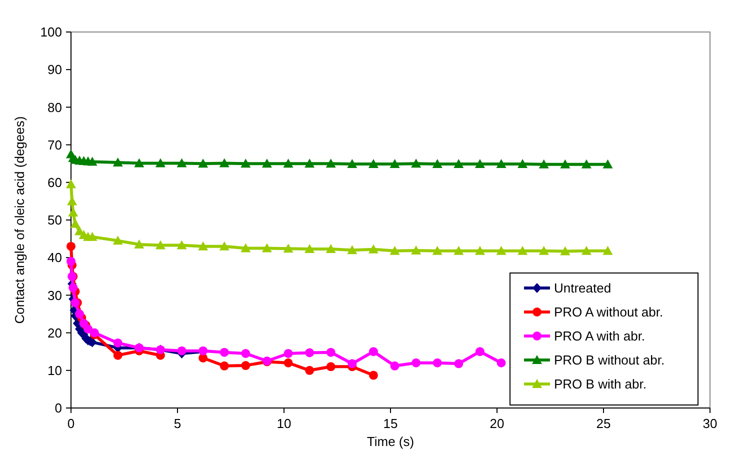 This screenshot has width=736, height=452. Describe the element at coordinates (710, 423) in the screenshot. I see `x-tick-label: 30` at that location.